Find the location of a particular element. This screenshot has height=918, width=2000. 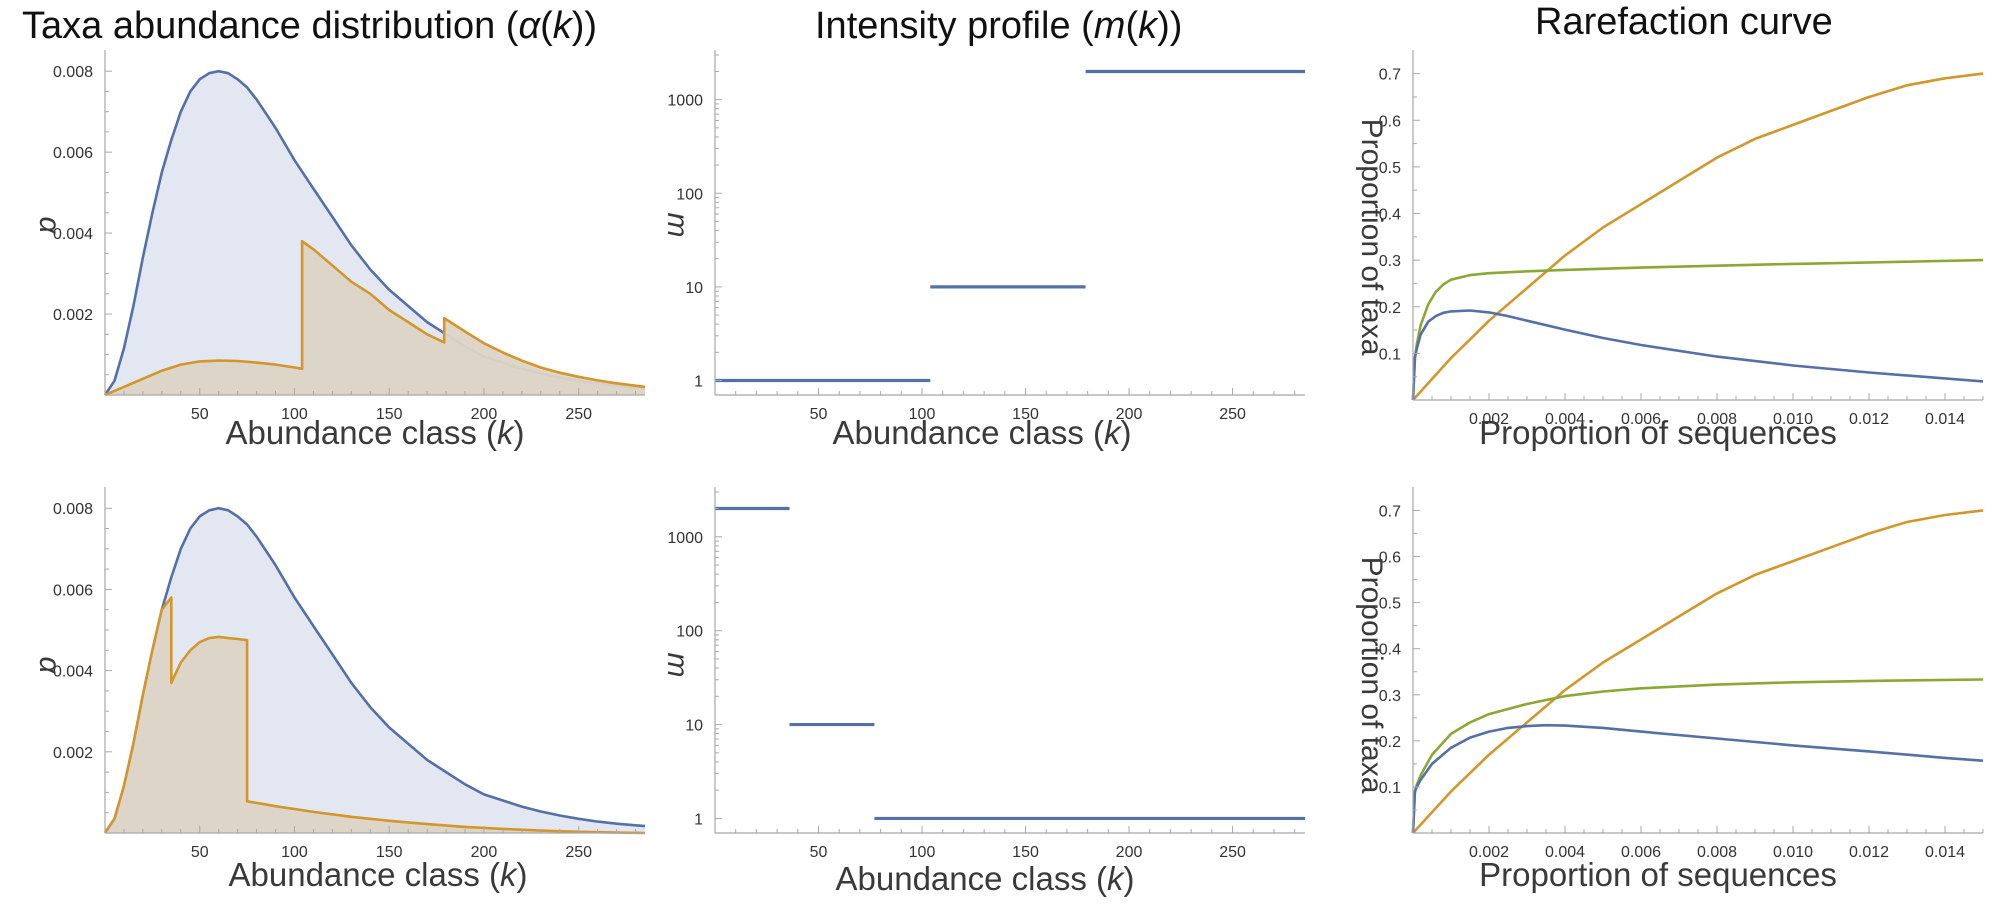

series-line-observed is located at coordinates (374, 715).